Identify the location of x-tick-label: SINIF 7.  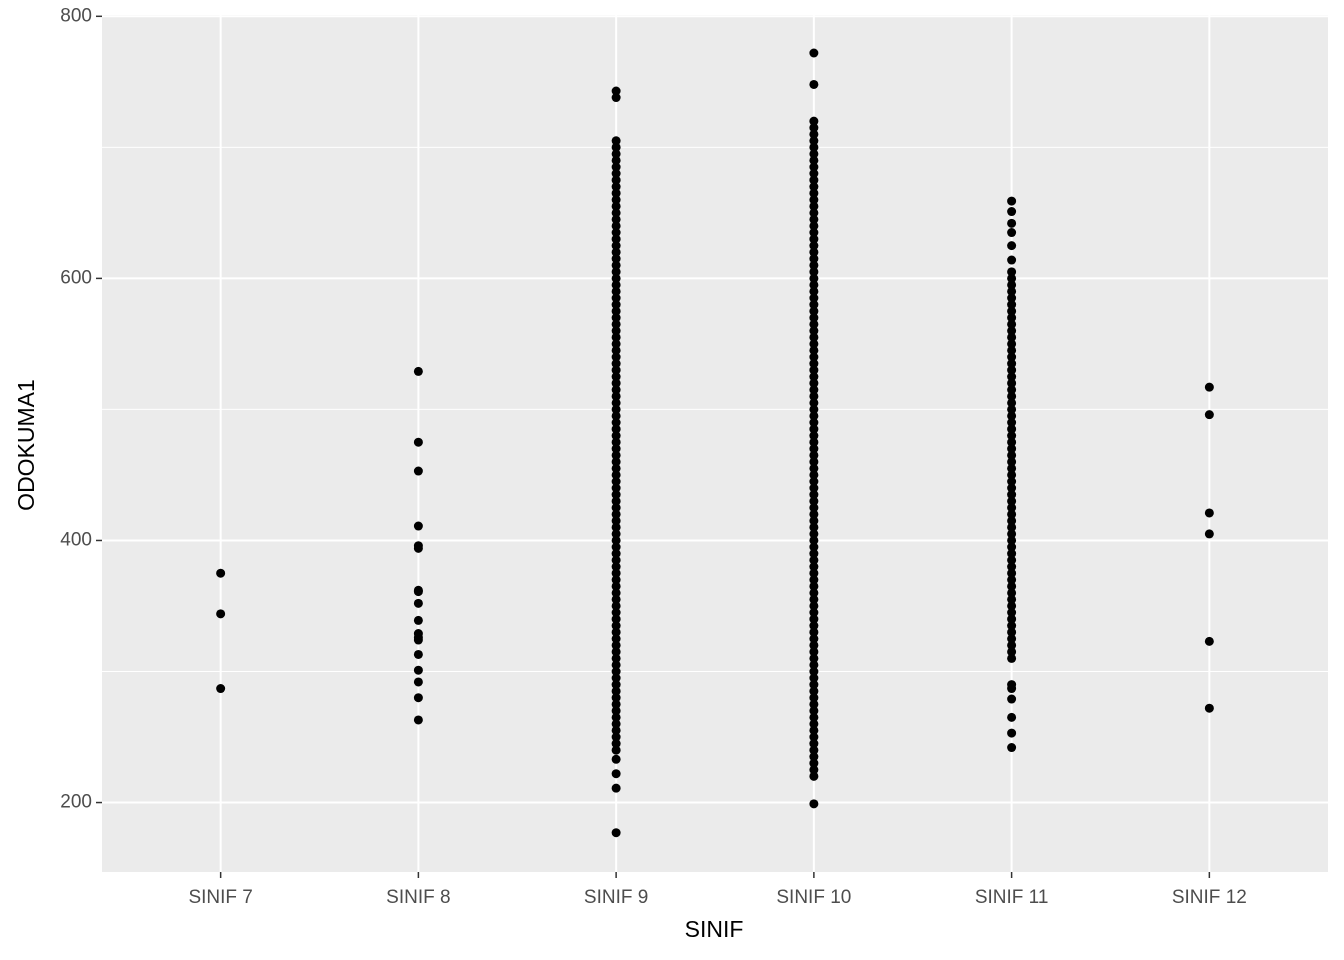
(220, 897).